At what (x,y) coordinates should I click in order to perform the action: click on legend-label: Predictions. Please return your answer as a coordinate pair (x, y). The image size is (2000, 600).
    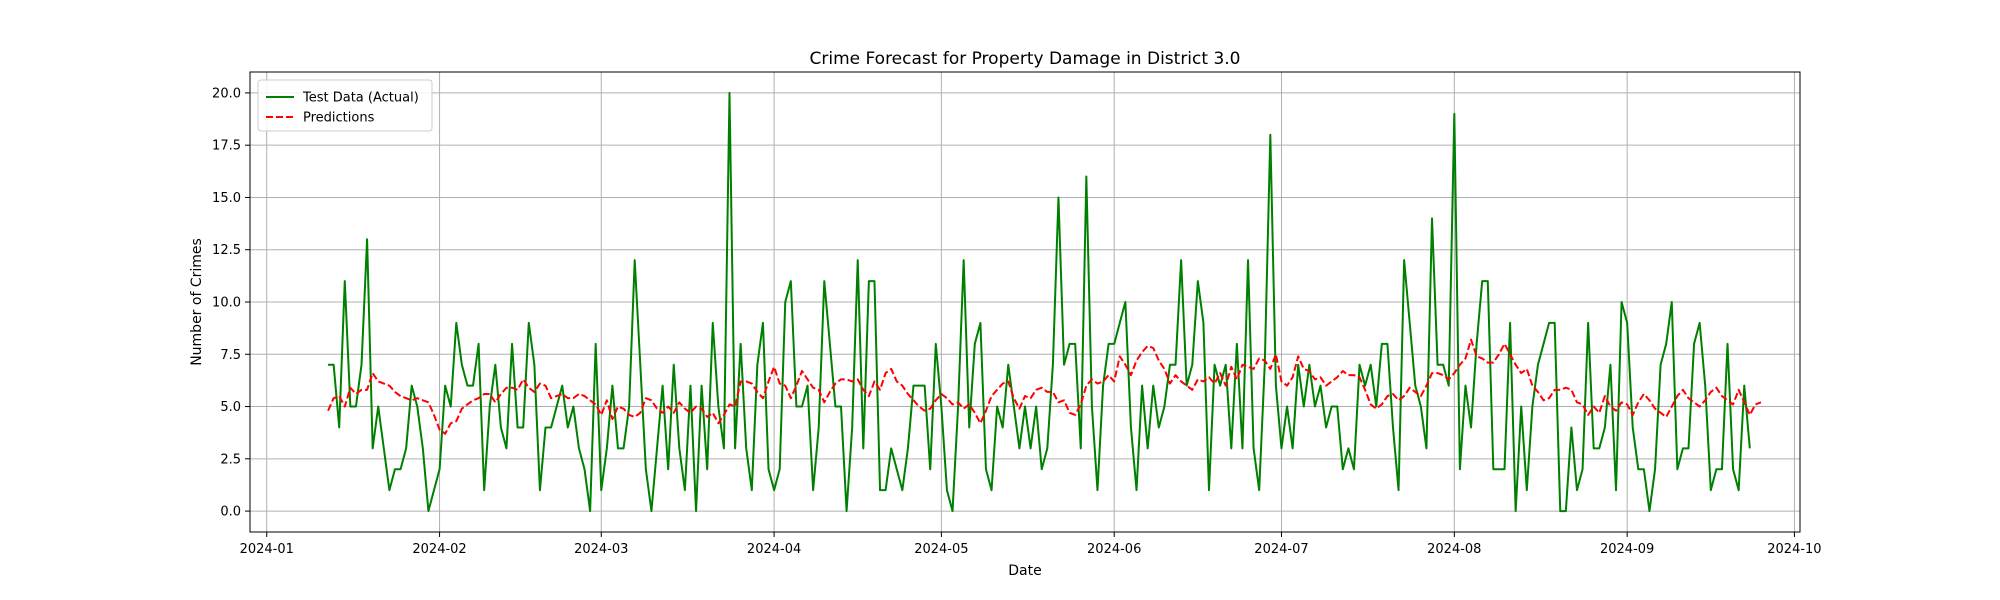
    Looking at the image, I should click on (339, 118).